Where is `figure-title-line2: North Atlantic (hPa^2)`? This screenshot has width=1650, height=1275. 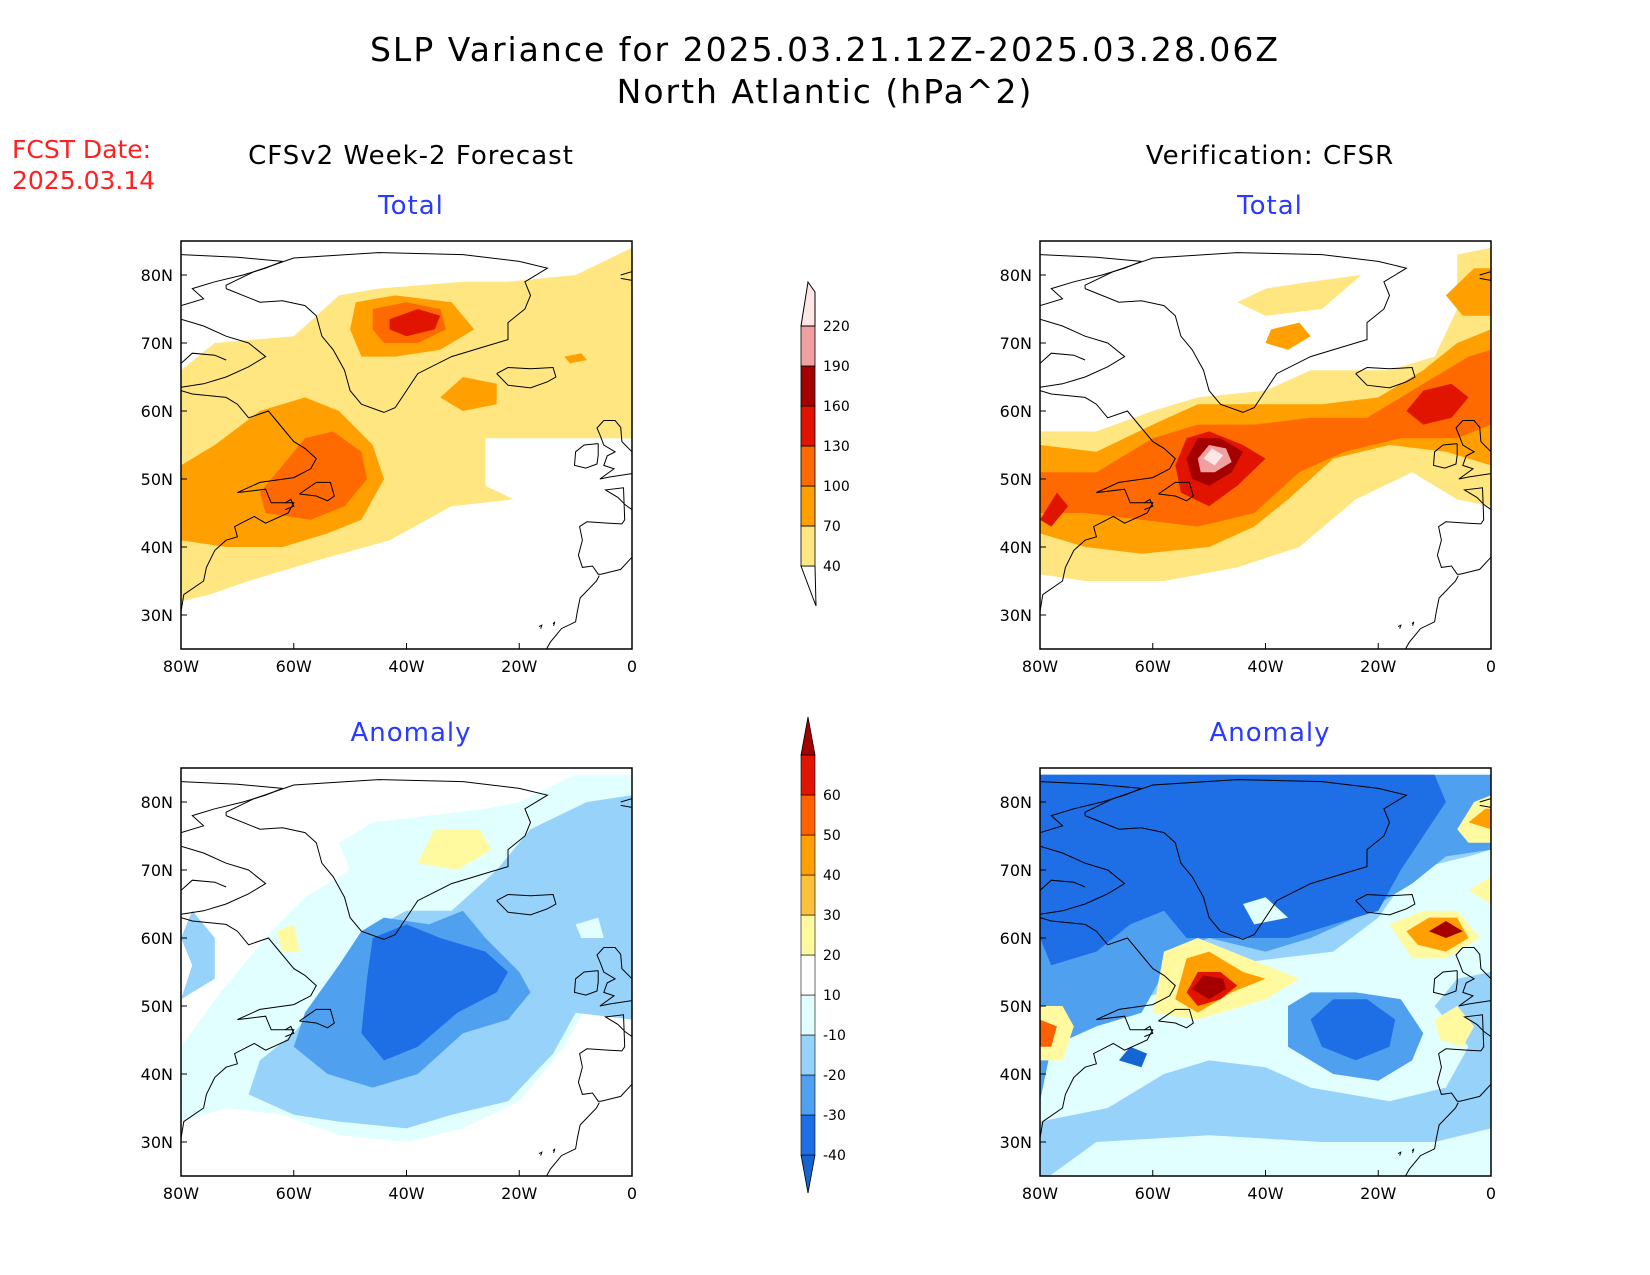 figure-title-line2: North Atlantic (hPa^2) is located at coordinates (825, 91).